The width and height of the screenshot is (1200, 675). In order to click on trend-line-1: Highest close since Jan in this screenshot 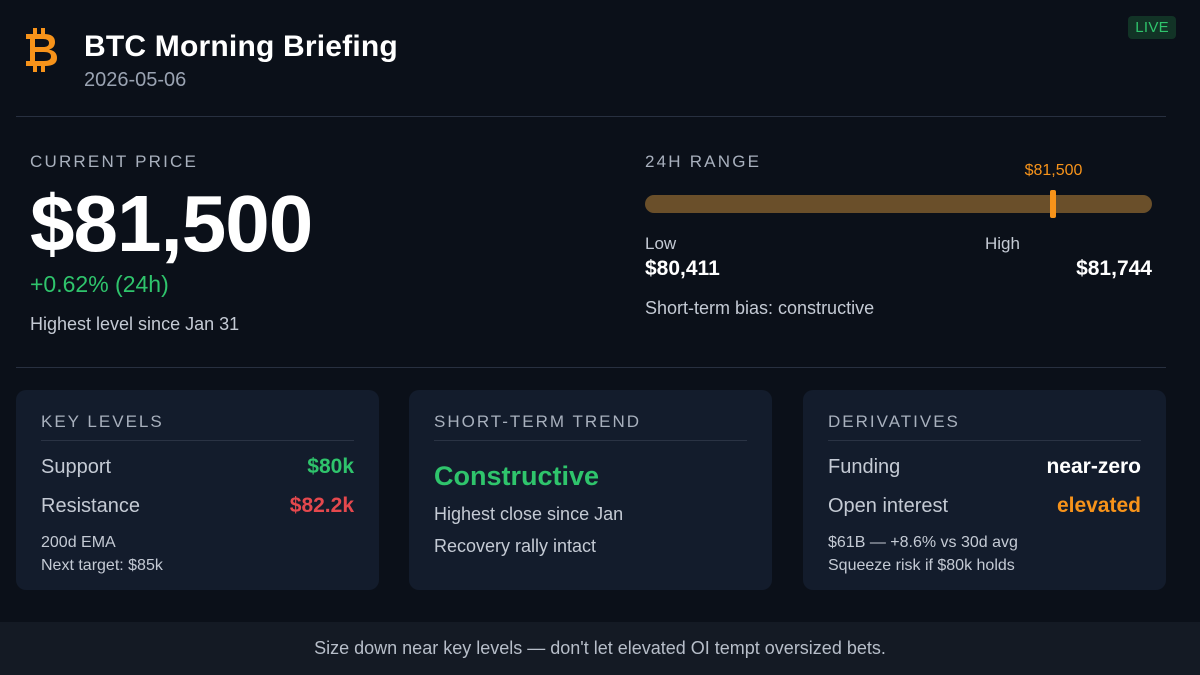, I will do `click(529, 514)`.